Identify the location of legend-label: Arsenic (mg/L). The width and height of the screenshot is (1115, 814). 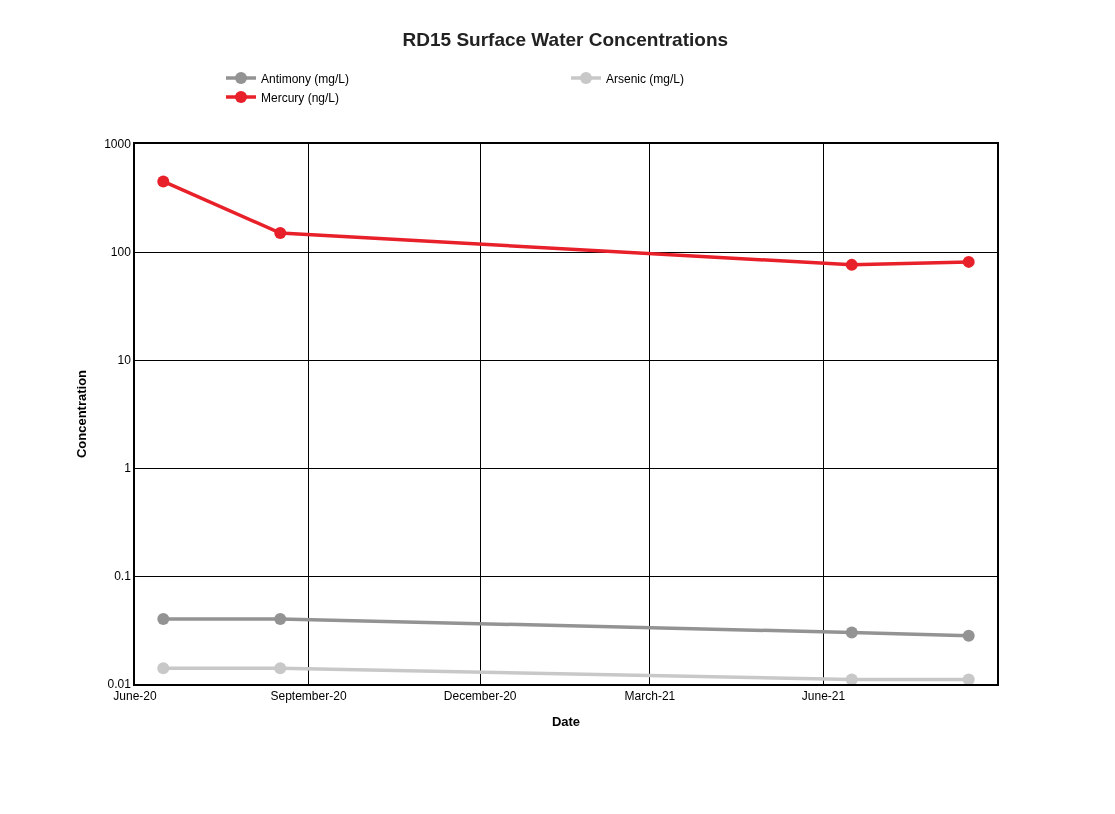
(645, 78).